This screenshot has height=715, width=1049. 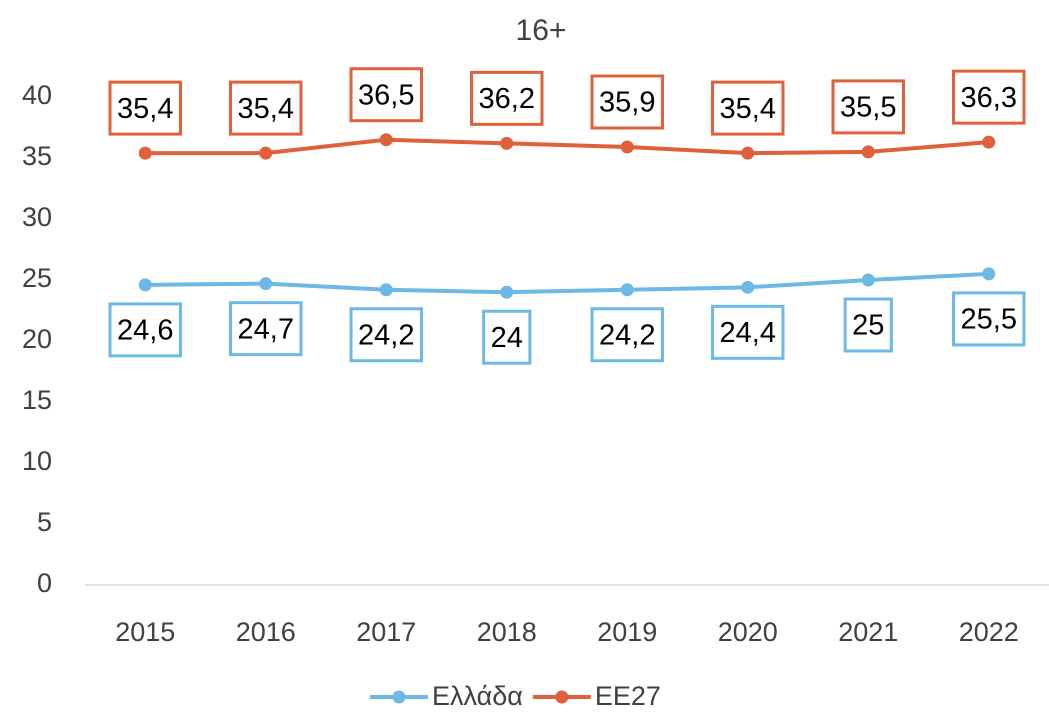 I want to click on data-label: 35,5, so click(x=868, y=108).